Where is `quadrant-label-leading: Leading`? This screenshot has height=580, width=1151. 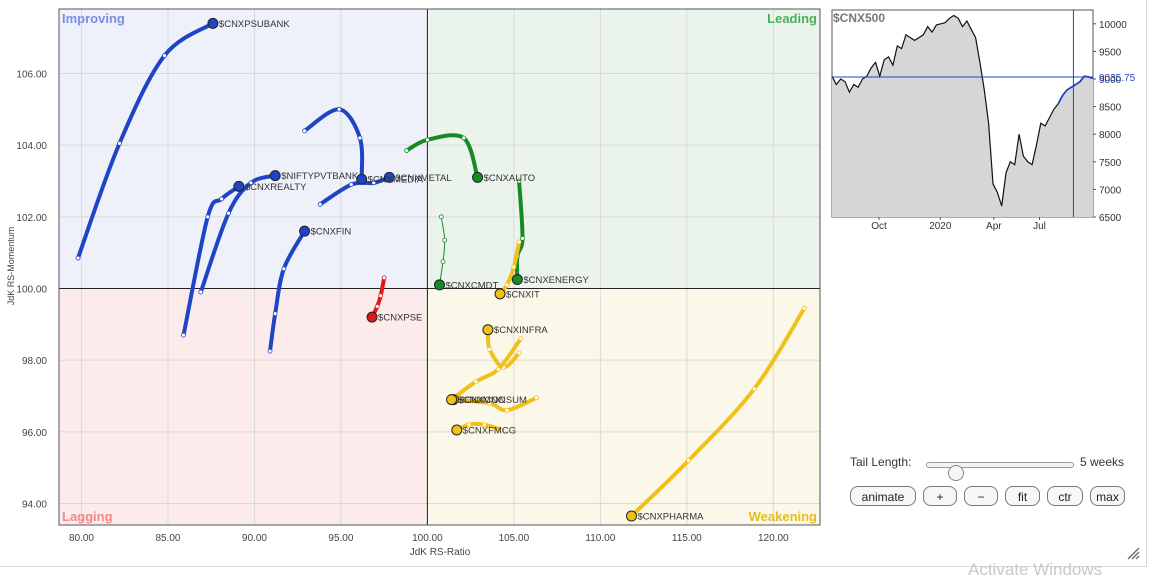
quadrant-label-leading: Leading is located at coordinates (792, 18).